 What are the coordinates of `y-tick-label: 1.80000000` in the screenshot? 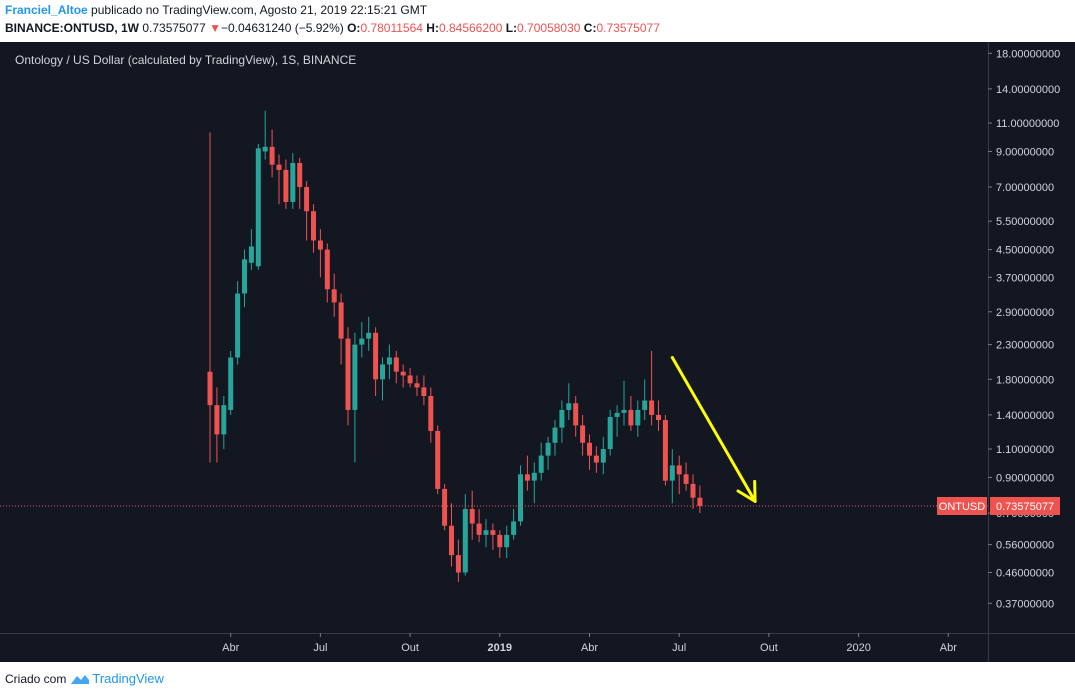 It's located at (1025, 380).